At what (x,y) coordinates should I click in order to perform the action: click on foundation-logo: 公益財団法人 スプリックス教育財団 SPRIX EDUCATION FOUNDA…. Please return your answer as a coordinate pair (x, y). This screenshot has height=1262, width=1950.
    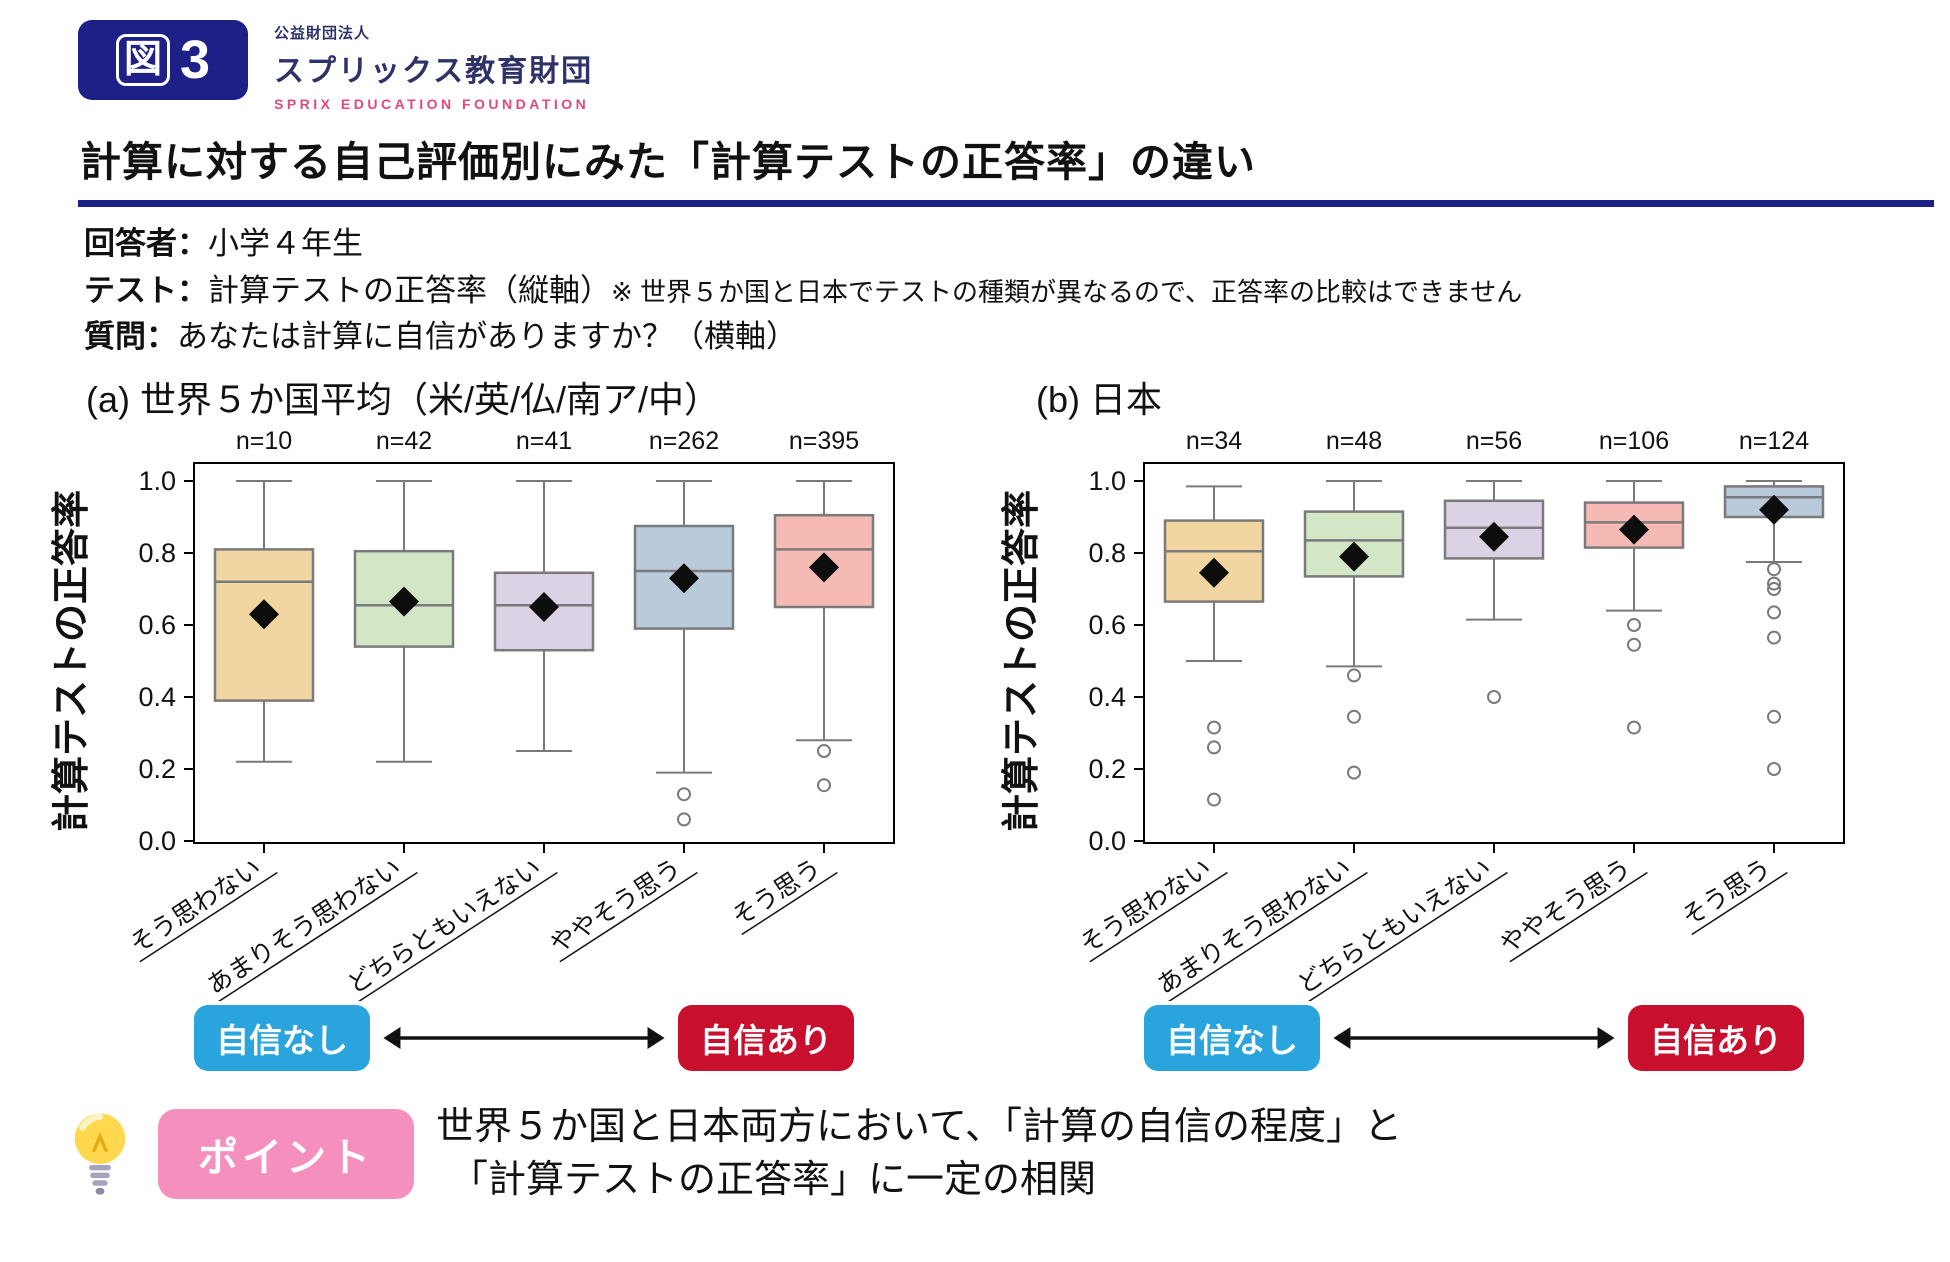
    Looking at the image, I should click on (433, 66).